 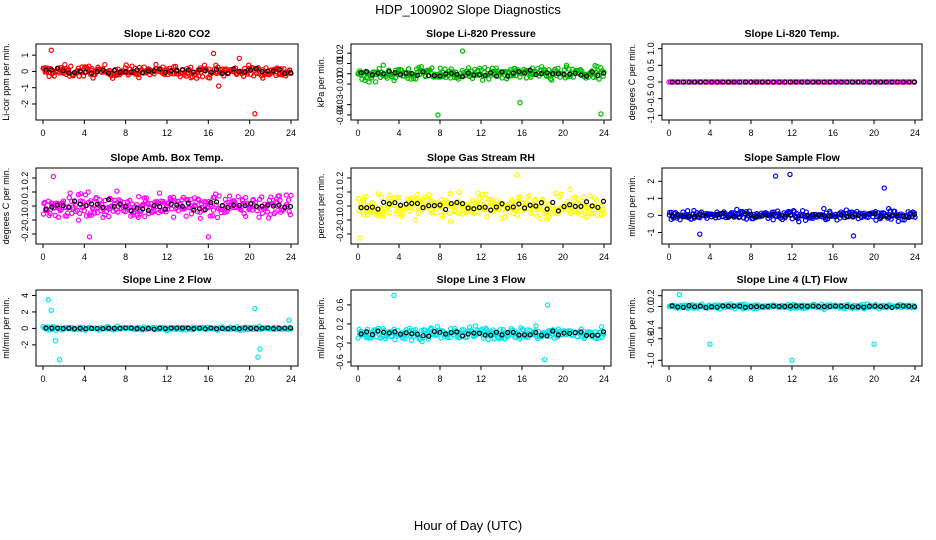 What do you see at coordinates (168, 280) in the screenshot?
I see `panel-title: Slope Line 2 Flow` at bounding box center [168, 280].